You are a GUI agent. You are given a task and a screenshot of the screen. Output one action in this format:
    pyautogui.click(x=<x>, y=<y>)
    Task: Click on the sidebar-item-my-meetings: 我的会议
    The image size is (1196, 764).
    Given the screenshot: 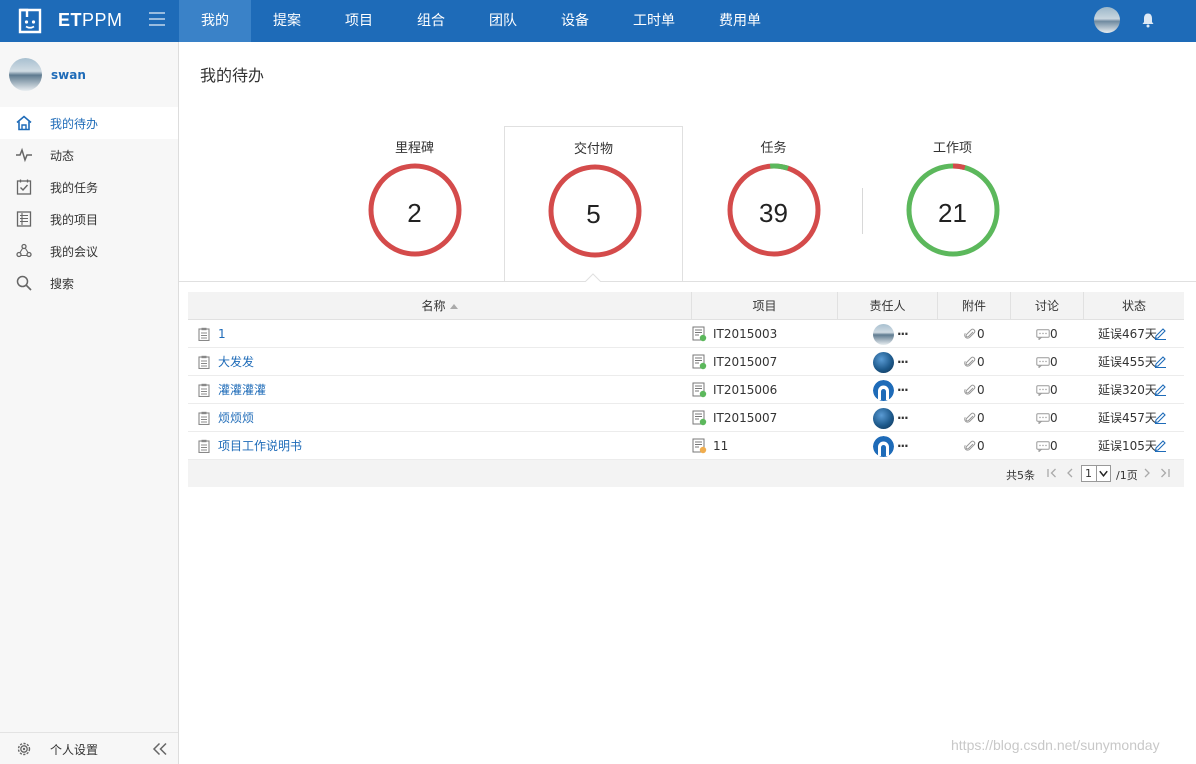 What is the action you would take?
    pyautogui.click(x=89, y=251)
    